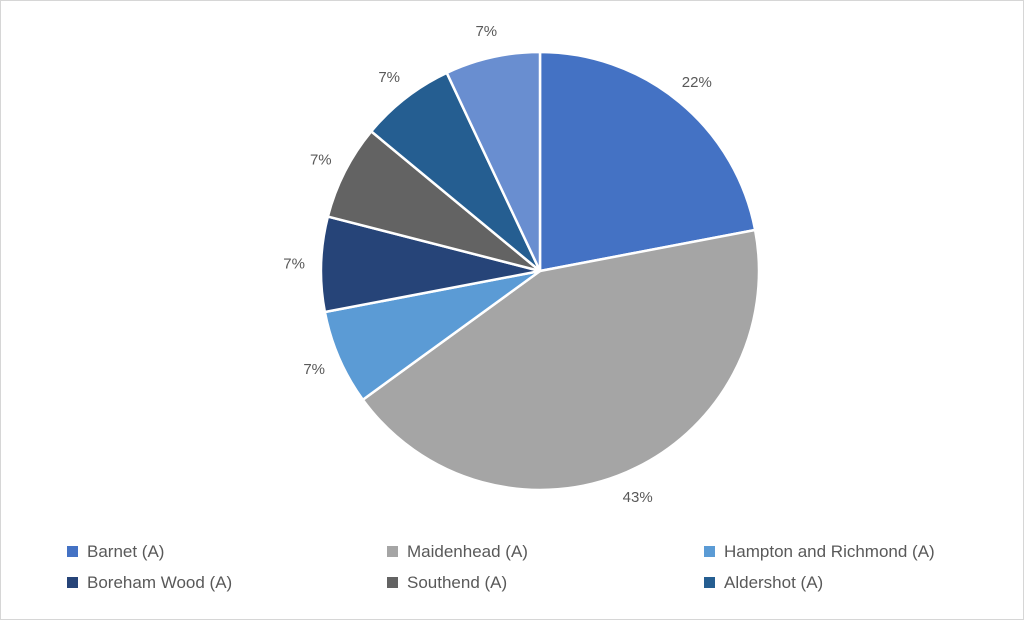 The height and width of the screenshot is (620, 1024). I want to click on legend-item-barnet-a: Barnet (A), so click(227, 551).